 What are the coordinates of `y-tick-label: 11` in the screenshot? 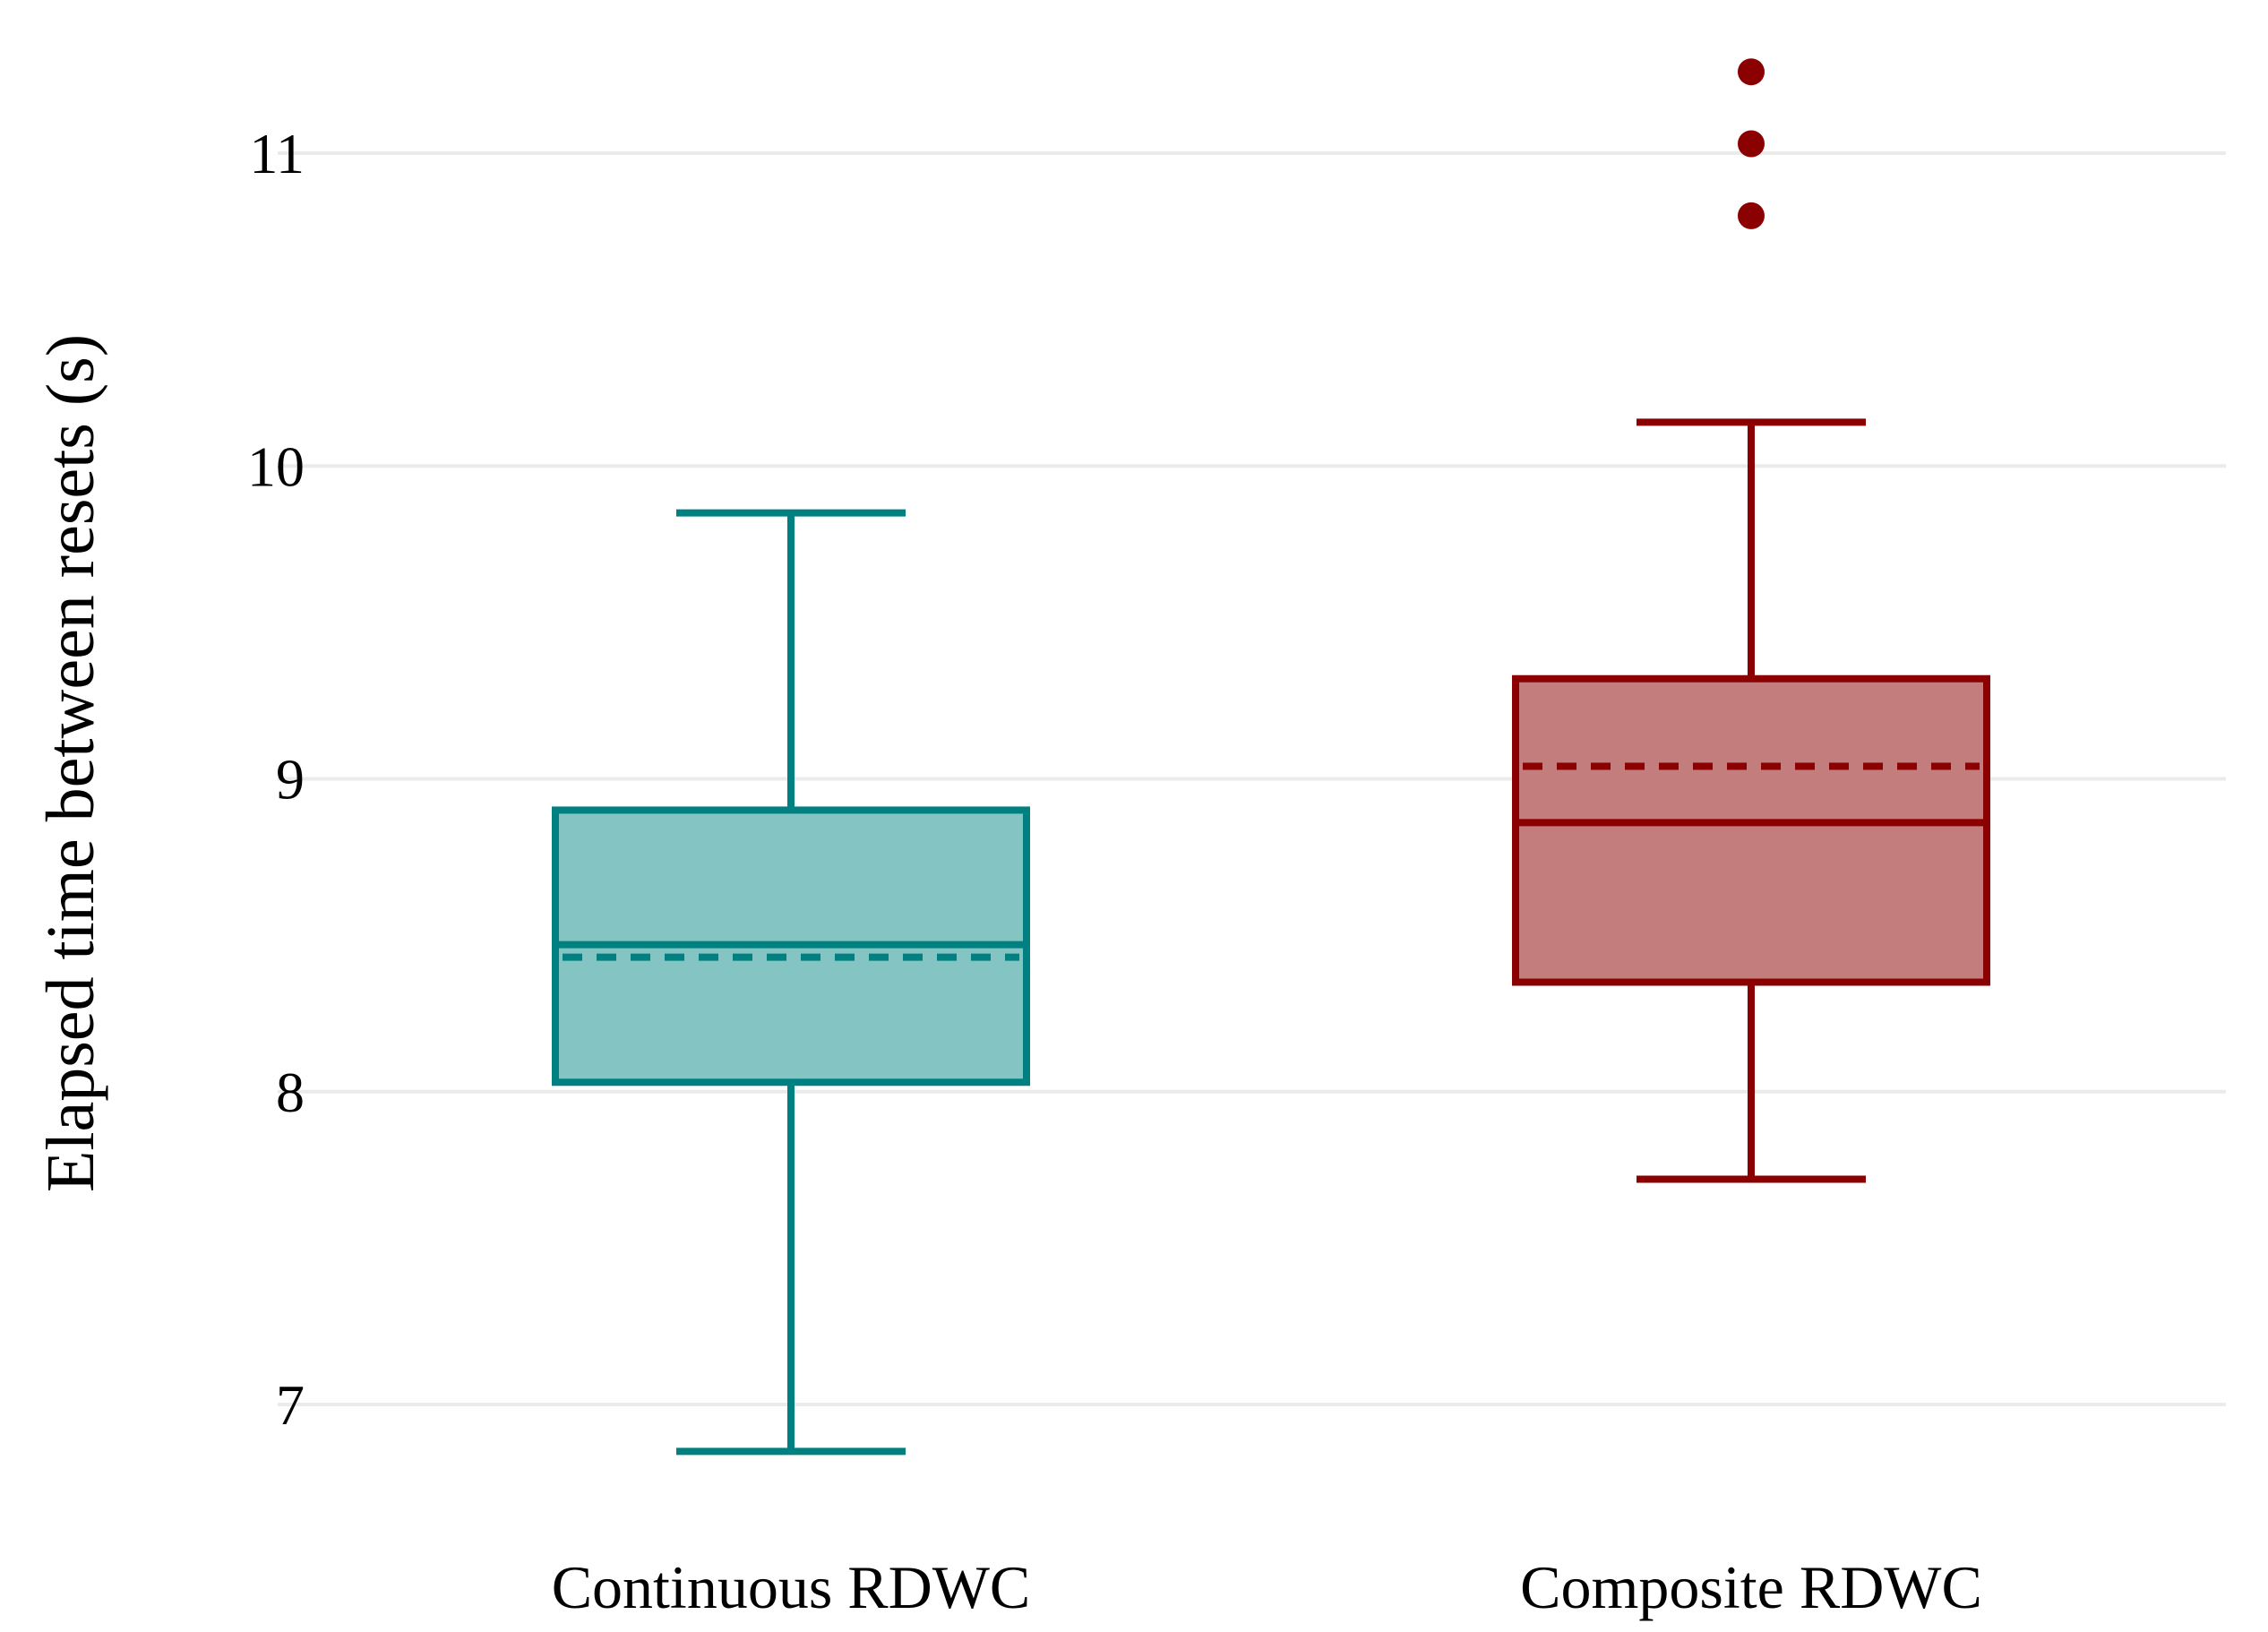 It's located at (277, 153).